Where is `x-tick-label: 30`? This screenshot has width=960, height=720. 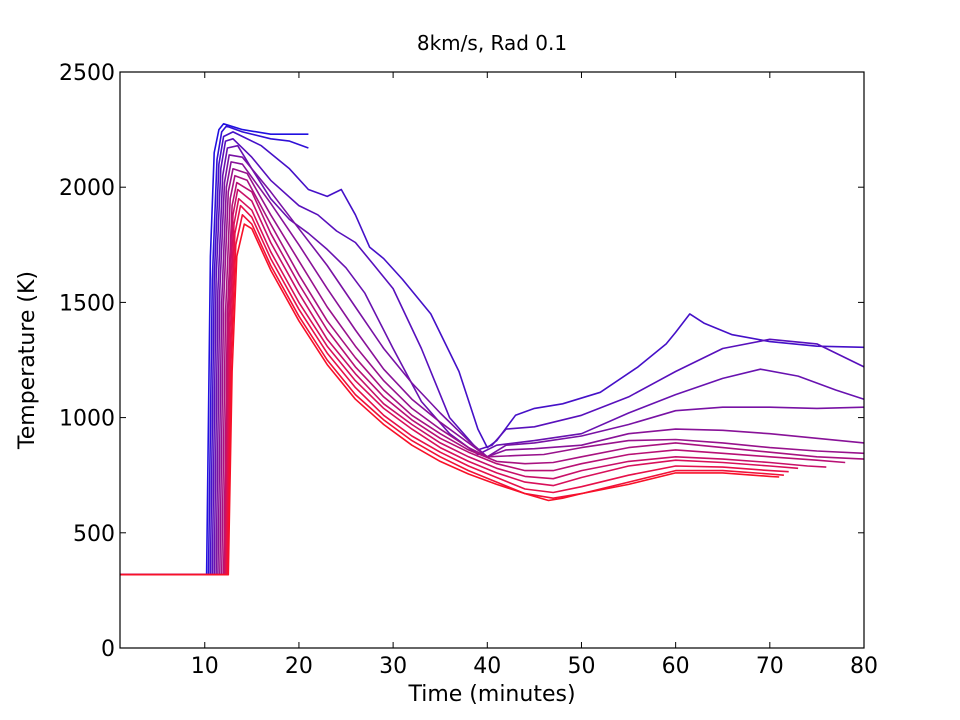
x-tick-label: 30 is located at coordinates (393, 666).